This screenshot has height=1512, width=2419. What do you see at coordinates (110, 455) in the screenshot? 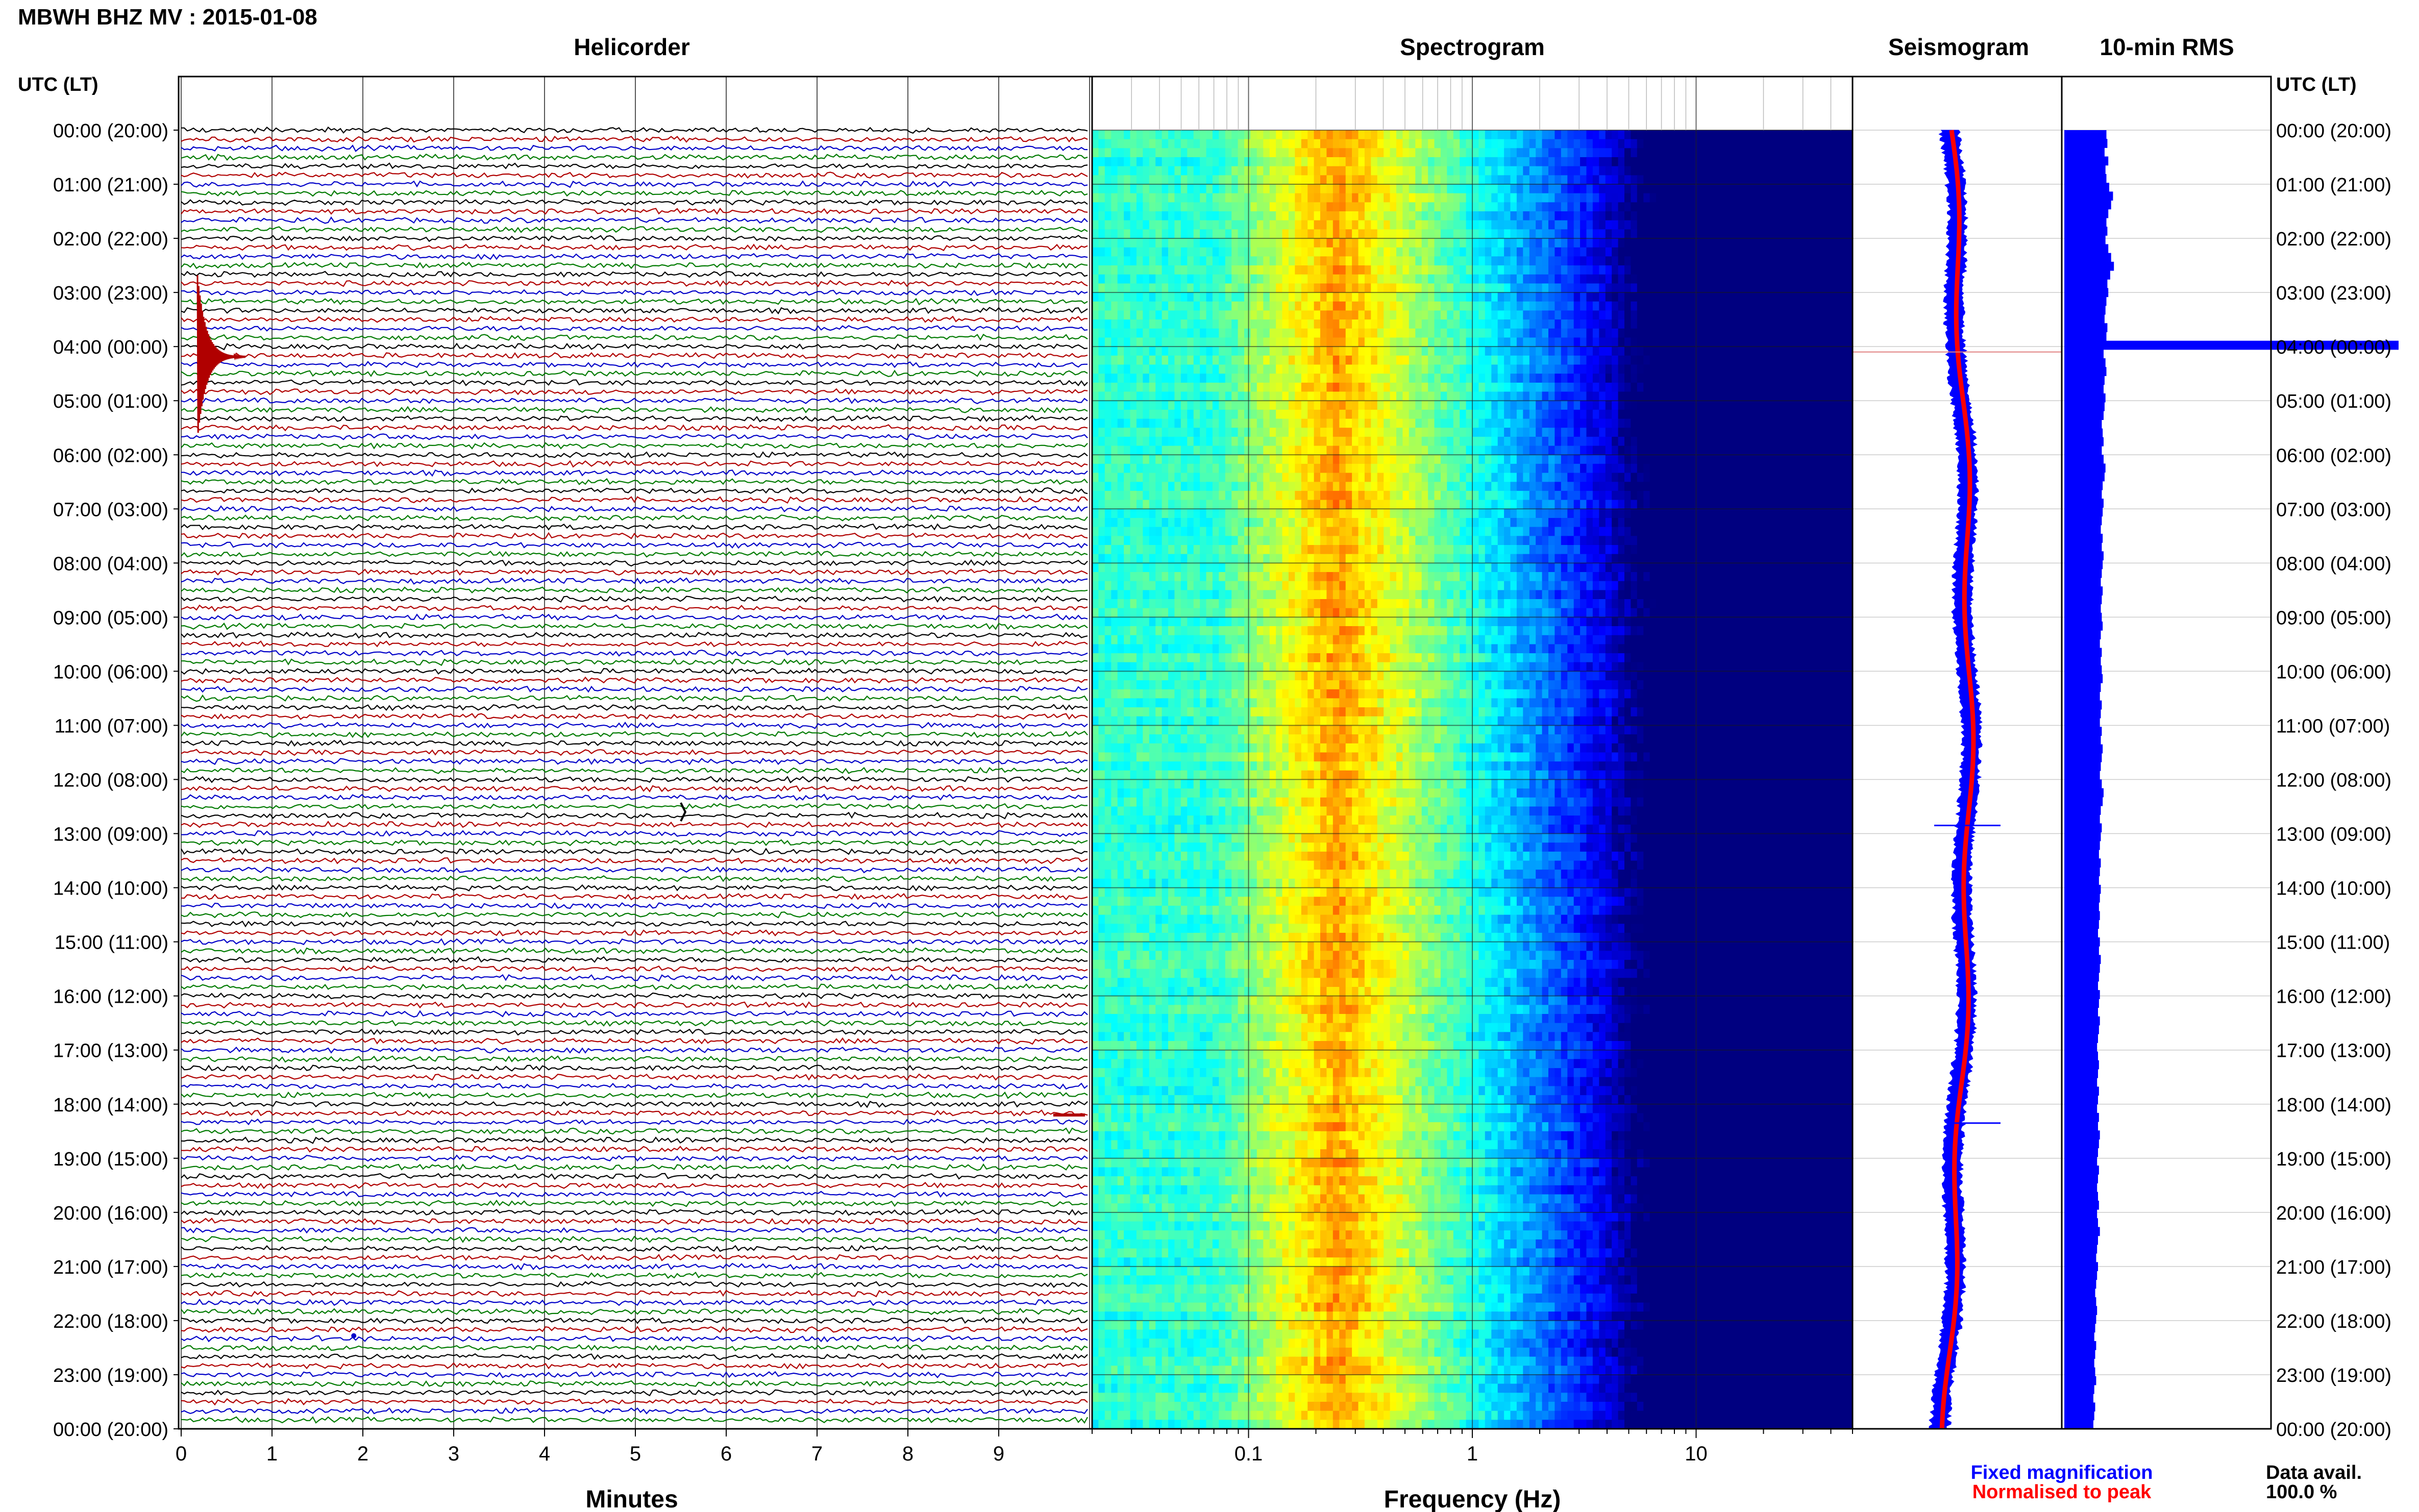
I see `time-label-left: 06:00 (02:00)` at bounding box center [110, 455].